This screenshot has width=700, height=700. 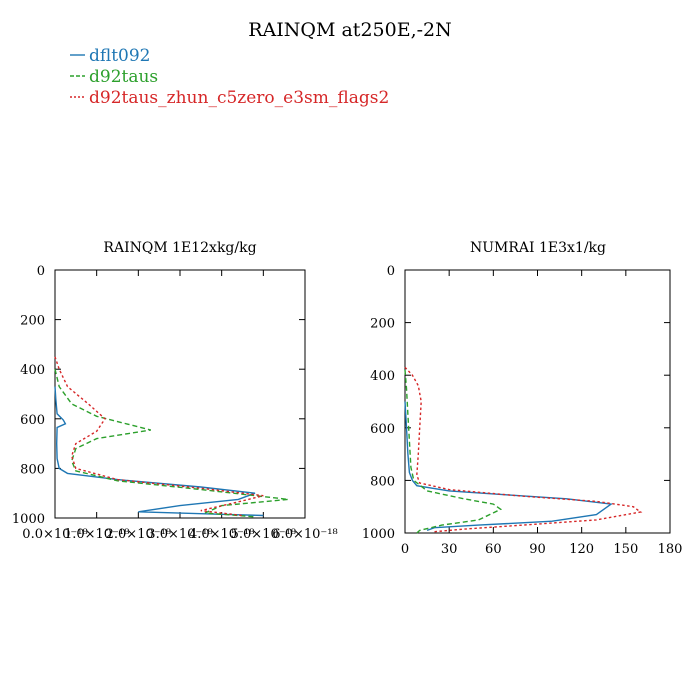 I want to click on legend-entry: d92taus, so click(x=114, y=77).